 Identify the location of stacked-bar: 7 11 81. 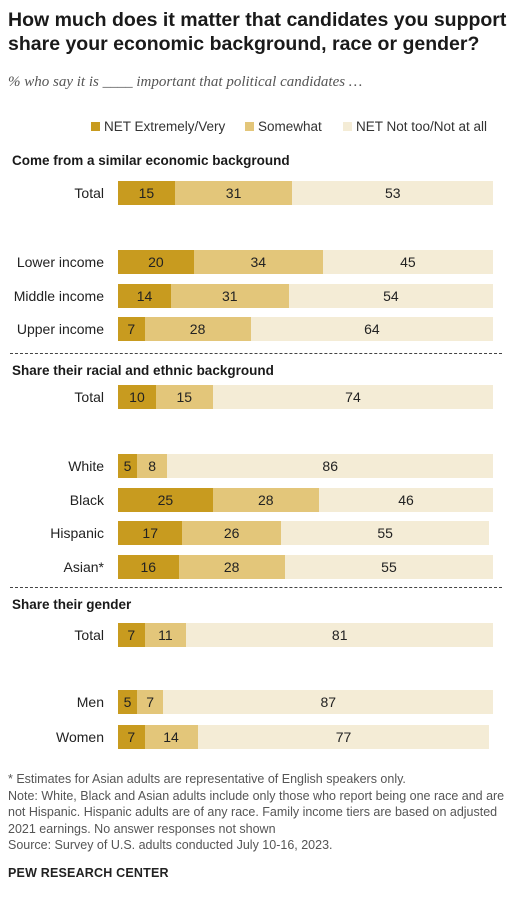
(306, 635).